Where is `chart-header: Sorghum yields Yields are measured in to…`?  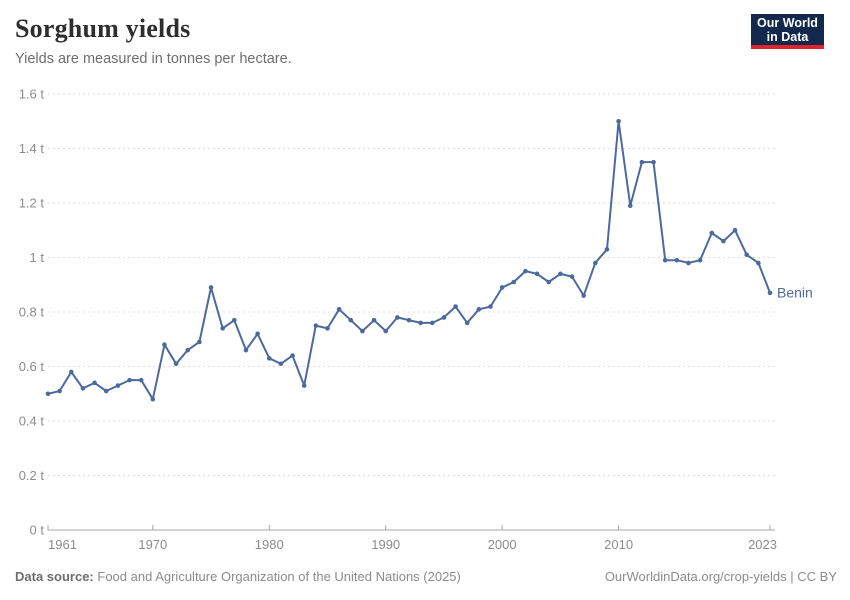 chart-header: Sorghum yields Yields are measured in to… is located at coordinates (425, 40).